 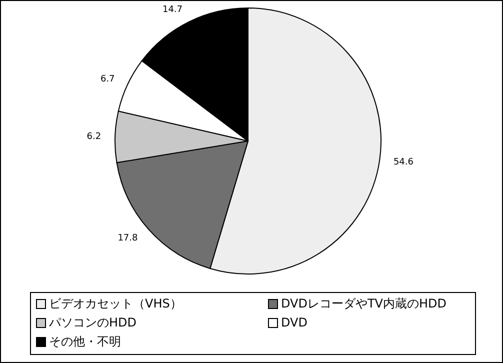 What do you see at coordinates (92, 322) in the screenshot?
I see `legend-label: パソコンのHDD` at bounding box center [92, 322].